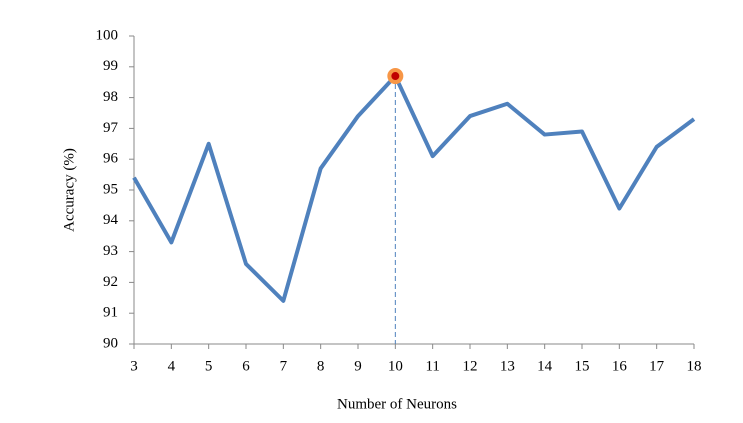 Image resolution: width=743 pixels, height=423 pixels. What do you see at coordinates (507, 366) in the screenshot?
I see `x-tick-label: 13` at bounding box center [507, 366].